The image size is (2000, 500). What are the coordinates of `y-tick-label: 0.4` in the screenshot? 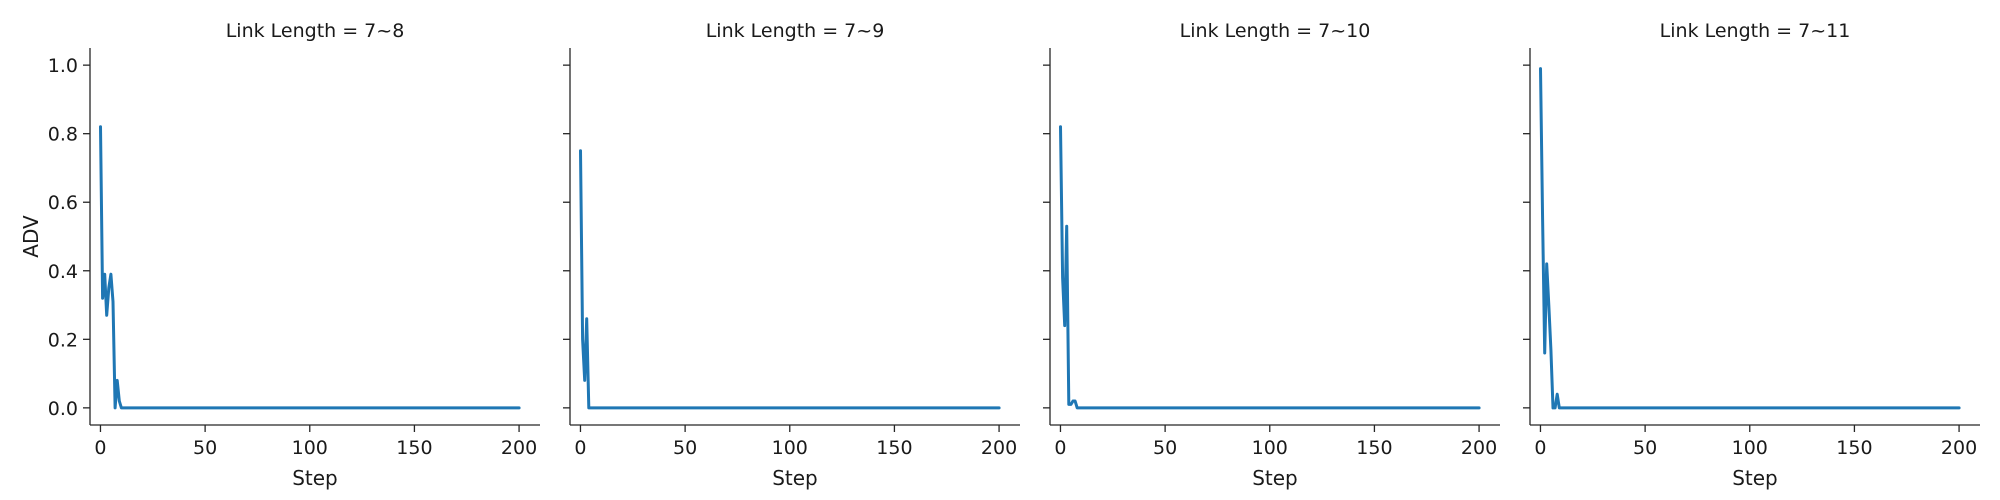 It's located at (63, 272).